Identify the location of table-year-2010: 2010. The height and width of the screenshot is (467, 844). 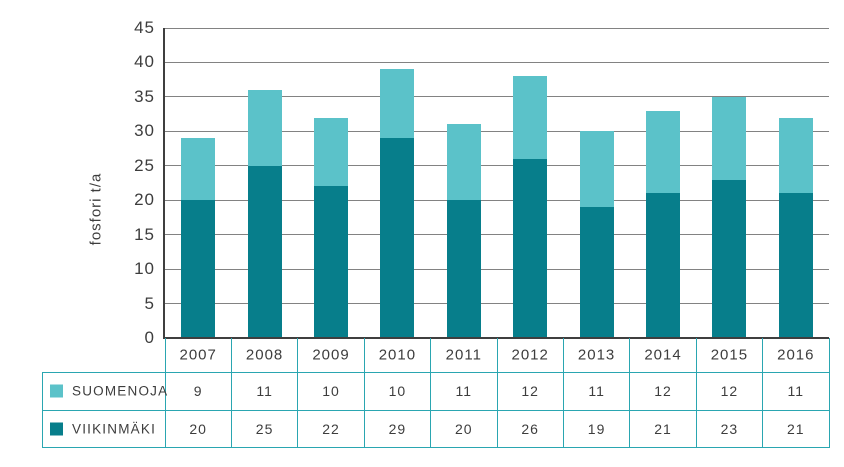
(397, 355).